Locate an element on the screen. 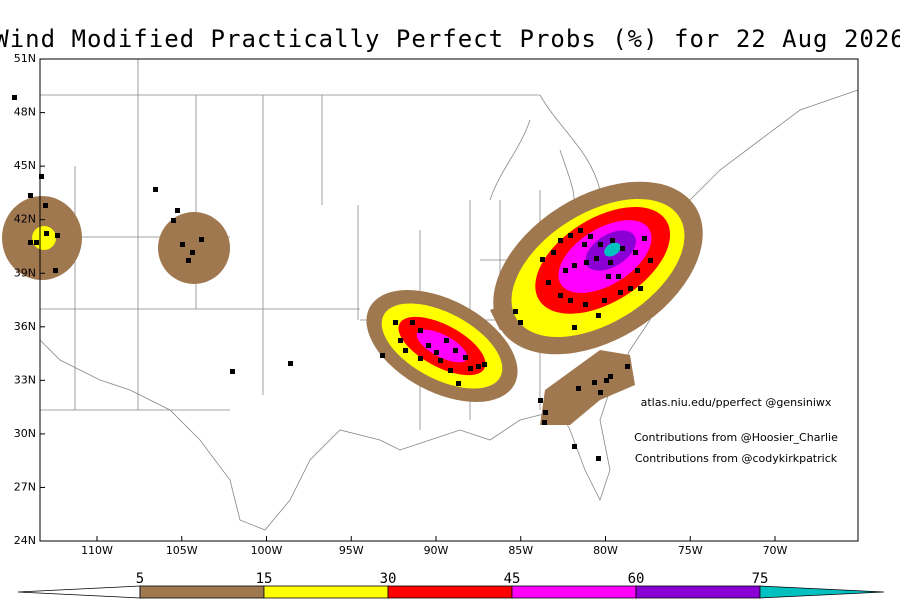 This screenshot has height=604, width=900. lat-label: 48N is located at coordinates (25, 112).